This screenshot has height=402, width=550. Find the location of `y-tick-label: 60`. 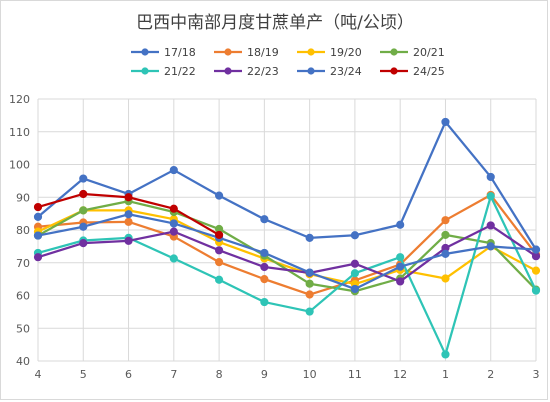

y-tick-label: 60 is located at coordinates (23, 296).